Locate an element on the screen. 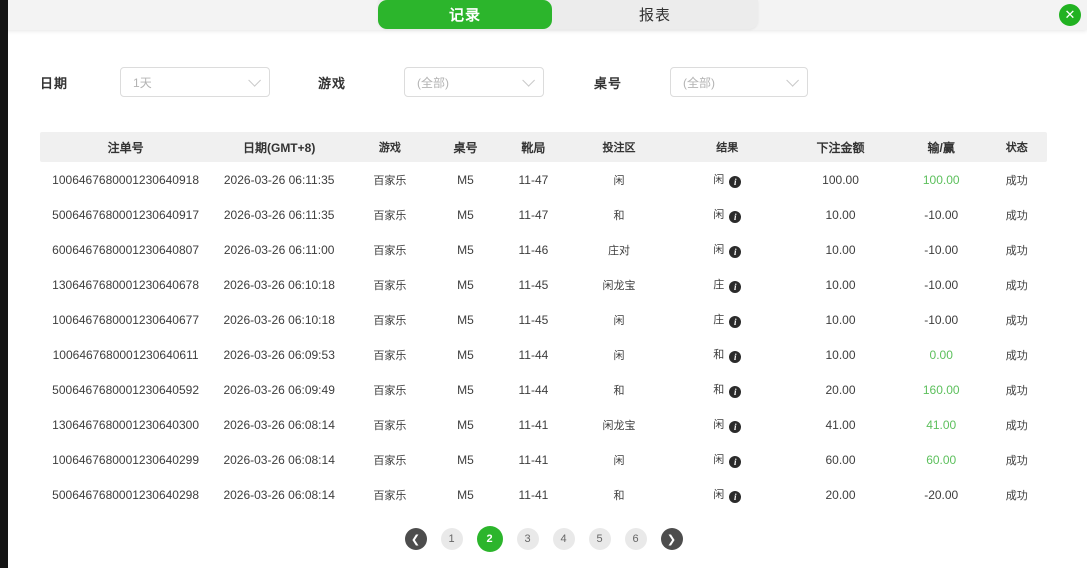  filter-bar: 日期 1天 游戏 (全部) 桌号 (全部) is located at coordinates (543, 82).